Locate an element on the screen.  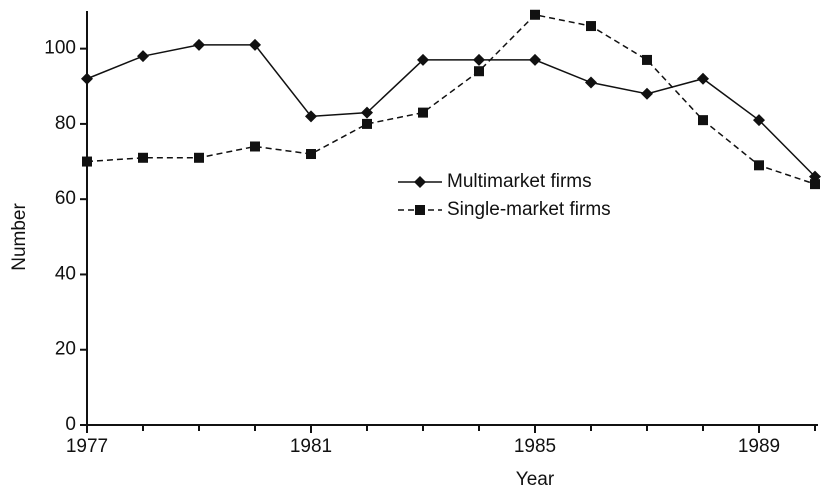
y-tick-label: 100 is located at coordinates (60, 48).